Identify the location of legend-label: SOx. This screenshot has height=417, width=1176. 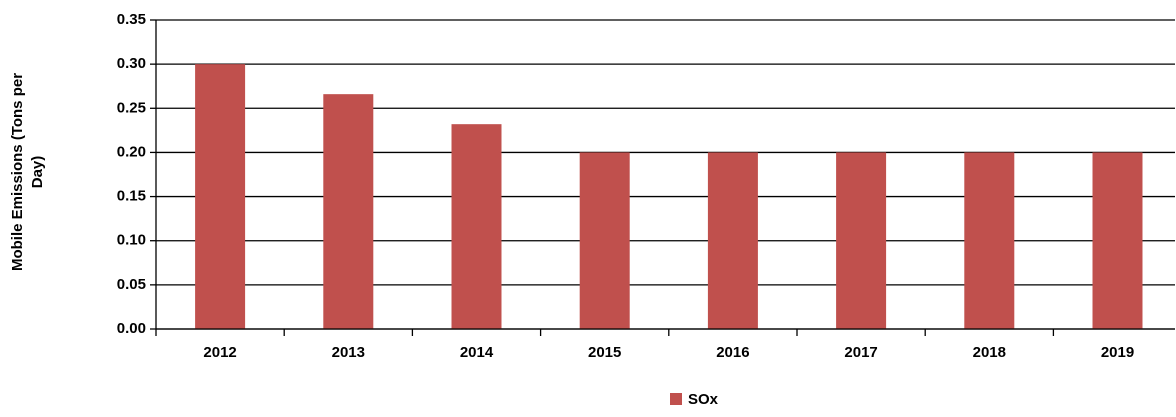
(703, 399).